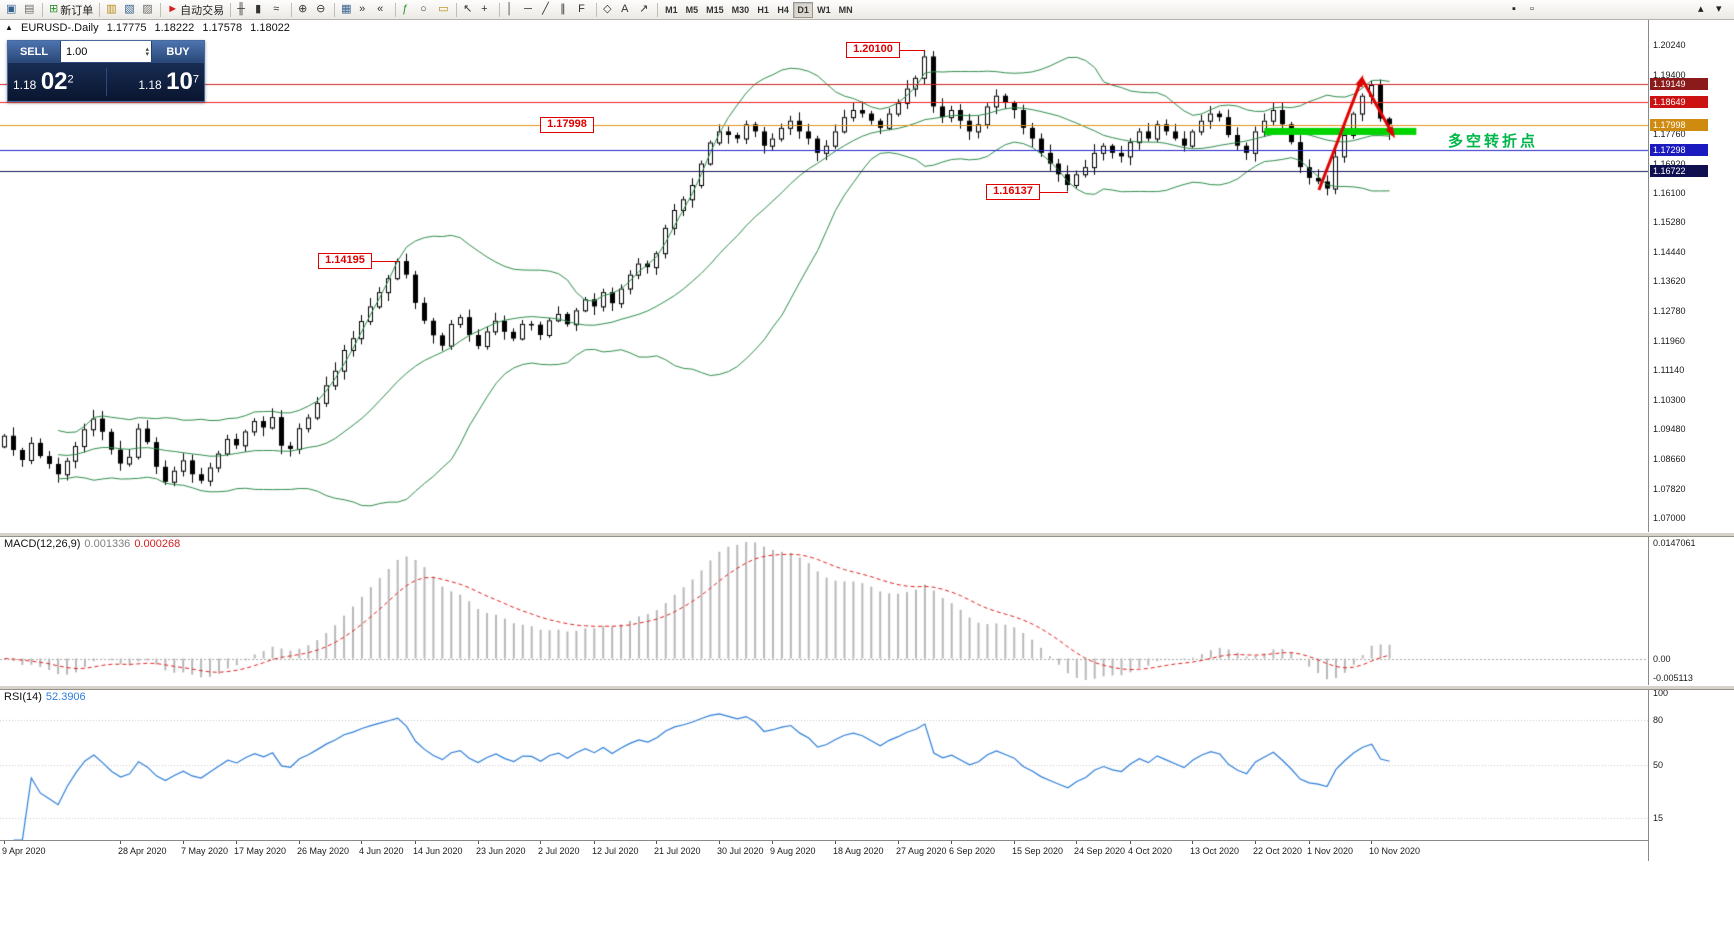 Image resolution: width=1734 pixels, height=946 pixels. Describe the element at coordinates (1704, 10) in the screenshot. I see `toolbar-scroll-up-button: ▴` at that location.